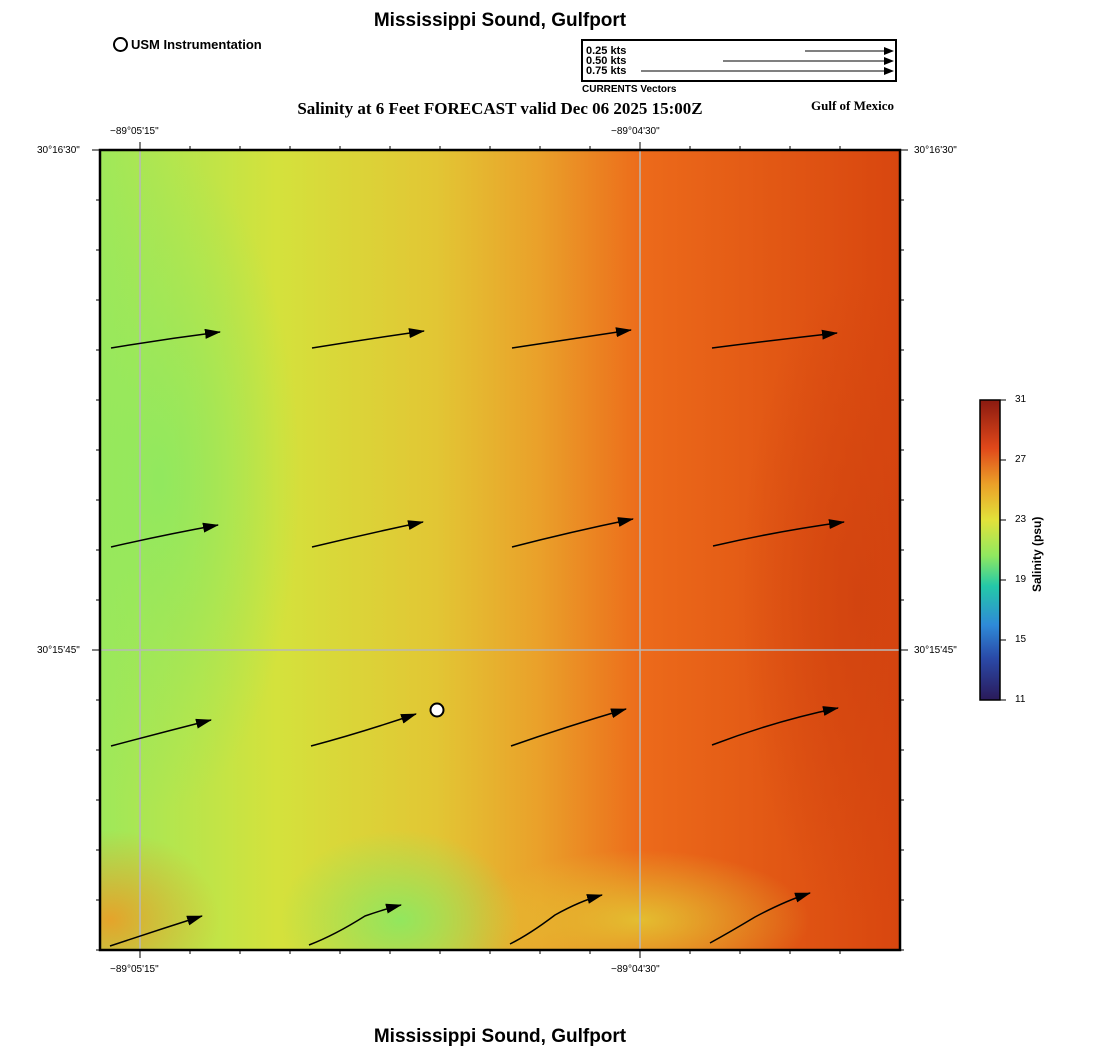 This screenshot has height=1050, width=1100. What do you see at coordinates (629, 89) in the screenshot?
I see `vector-legend-caption: CURRENTS Vectors` at bounding box center [629, 89].